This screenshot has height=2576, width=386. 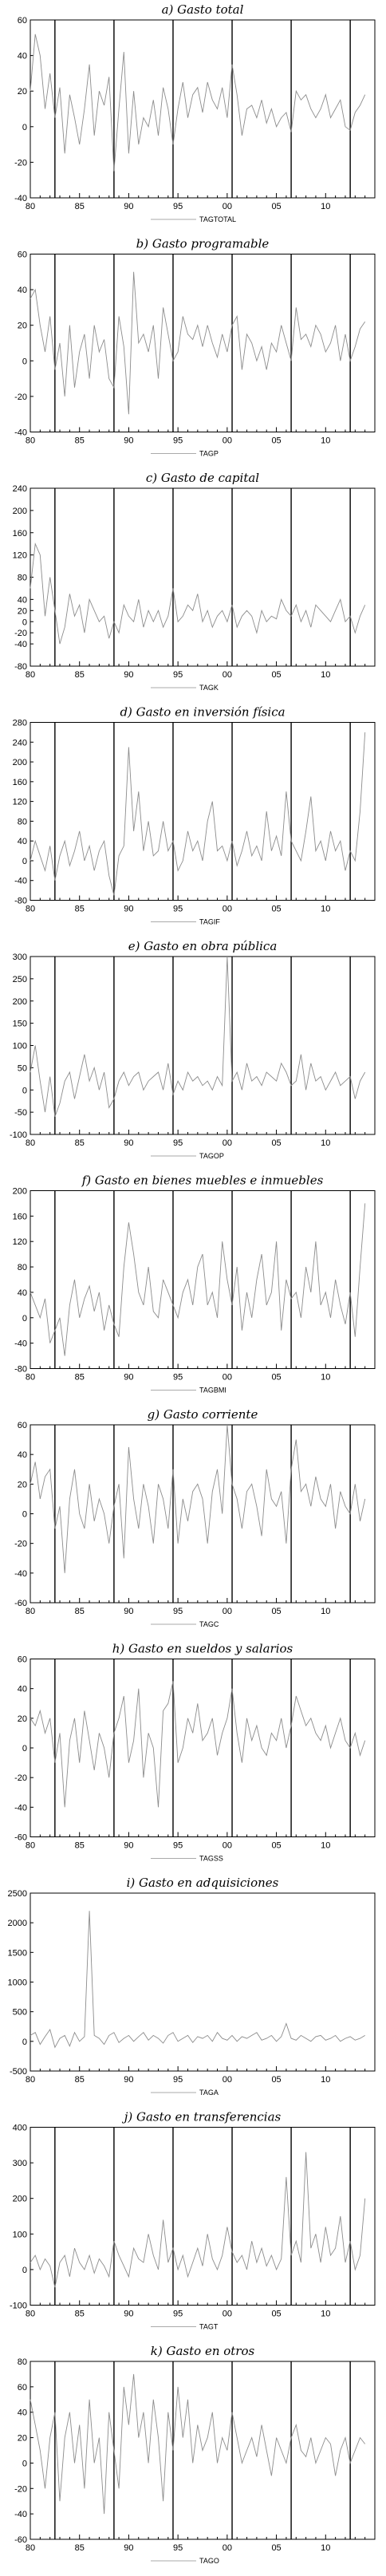 I want to click on y-tick-label: 280, so click(x=20, y=724).